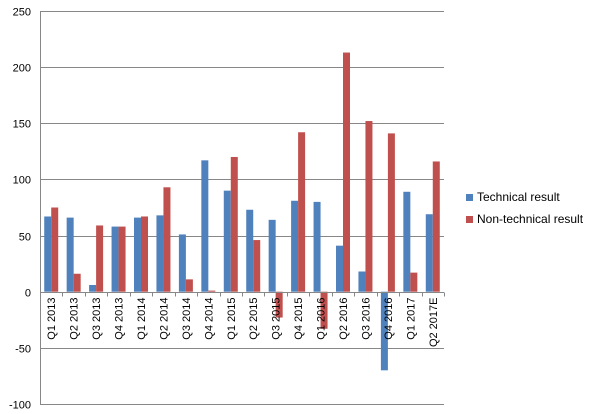  I want to click on y-tick-label: 200, so click(22, 69).